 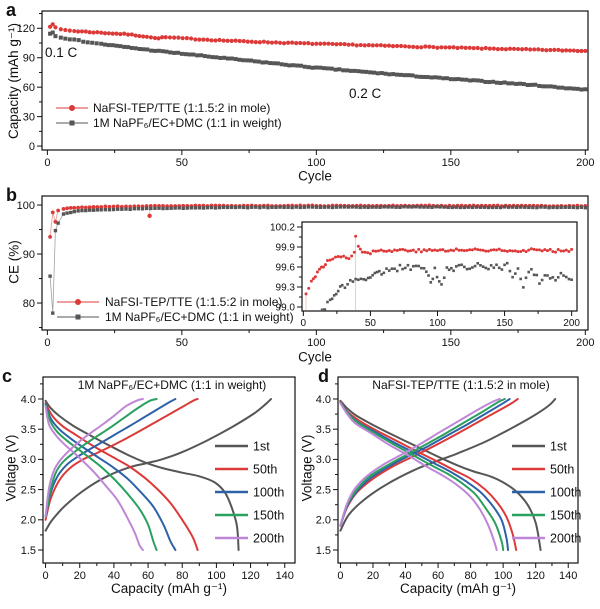 I want to click on axis-ticks: 0 20 40 60 80 100 120 140 1.5 2.0 2.5 3.0 3.5 4.0, so click(x=446, y=482).